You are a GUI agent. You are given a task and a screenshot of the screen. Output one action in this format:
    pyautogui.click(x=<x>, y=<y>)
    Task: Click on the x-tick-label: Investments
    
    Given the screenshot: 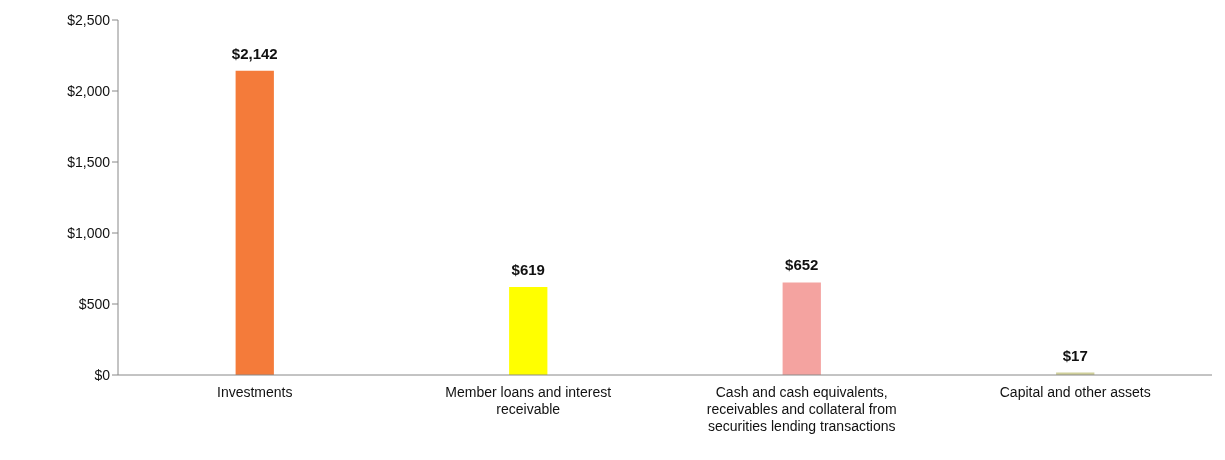 What is the action you would take?
    pyautogui.click(x=255, y=392)
    